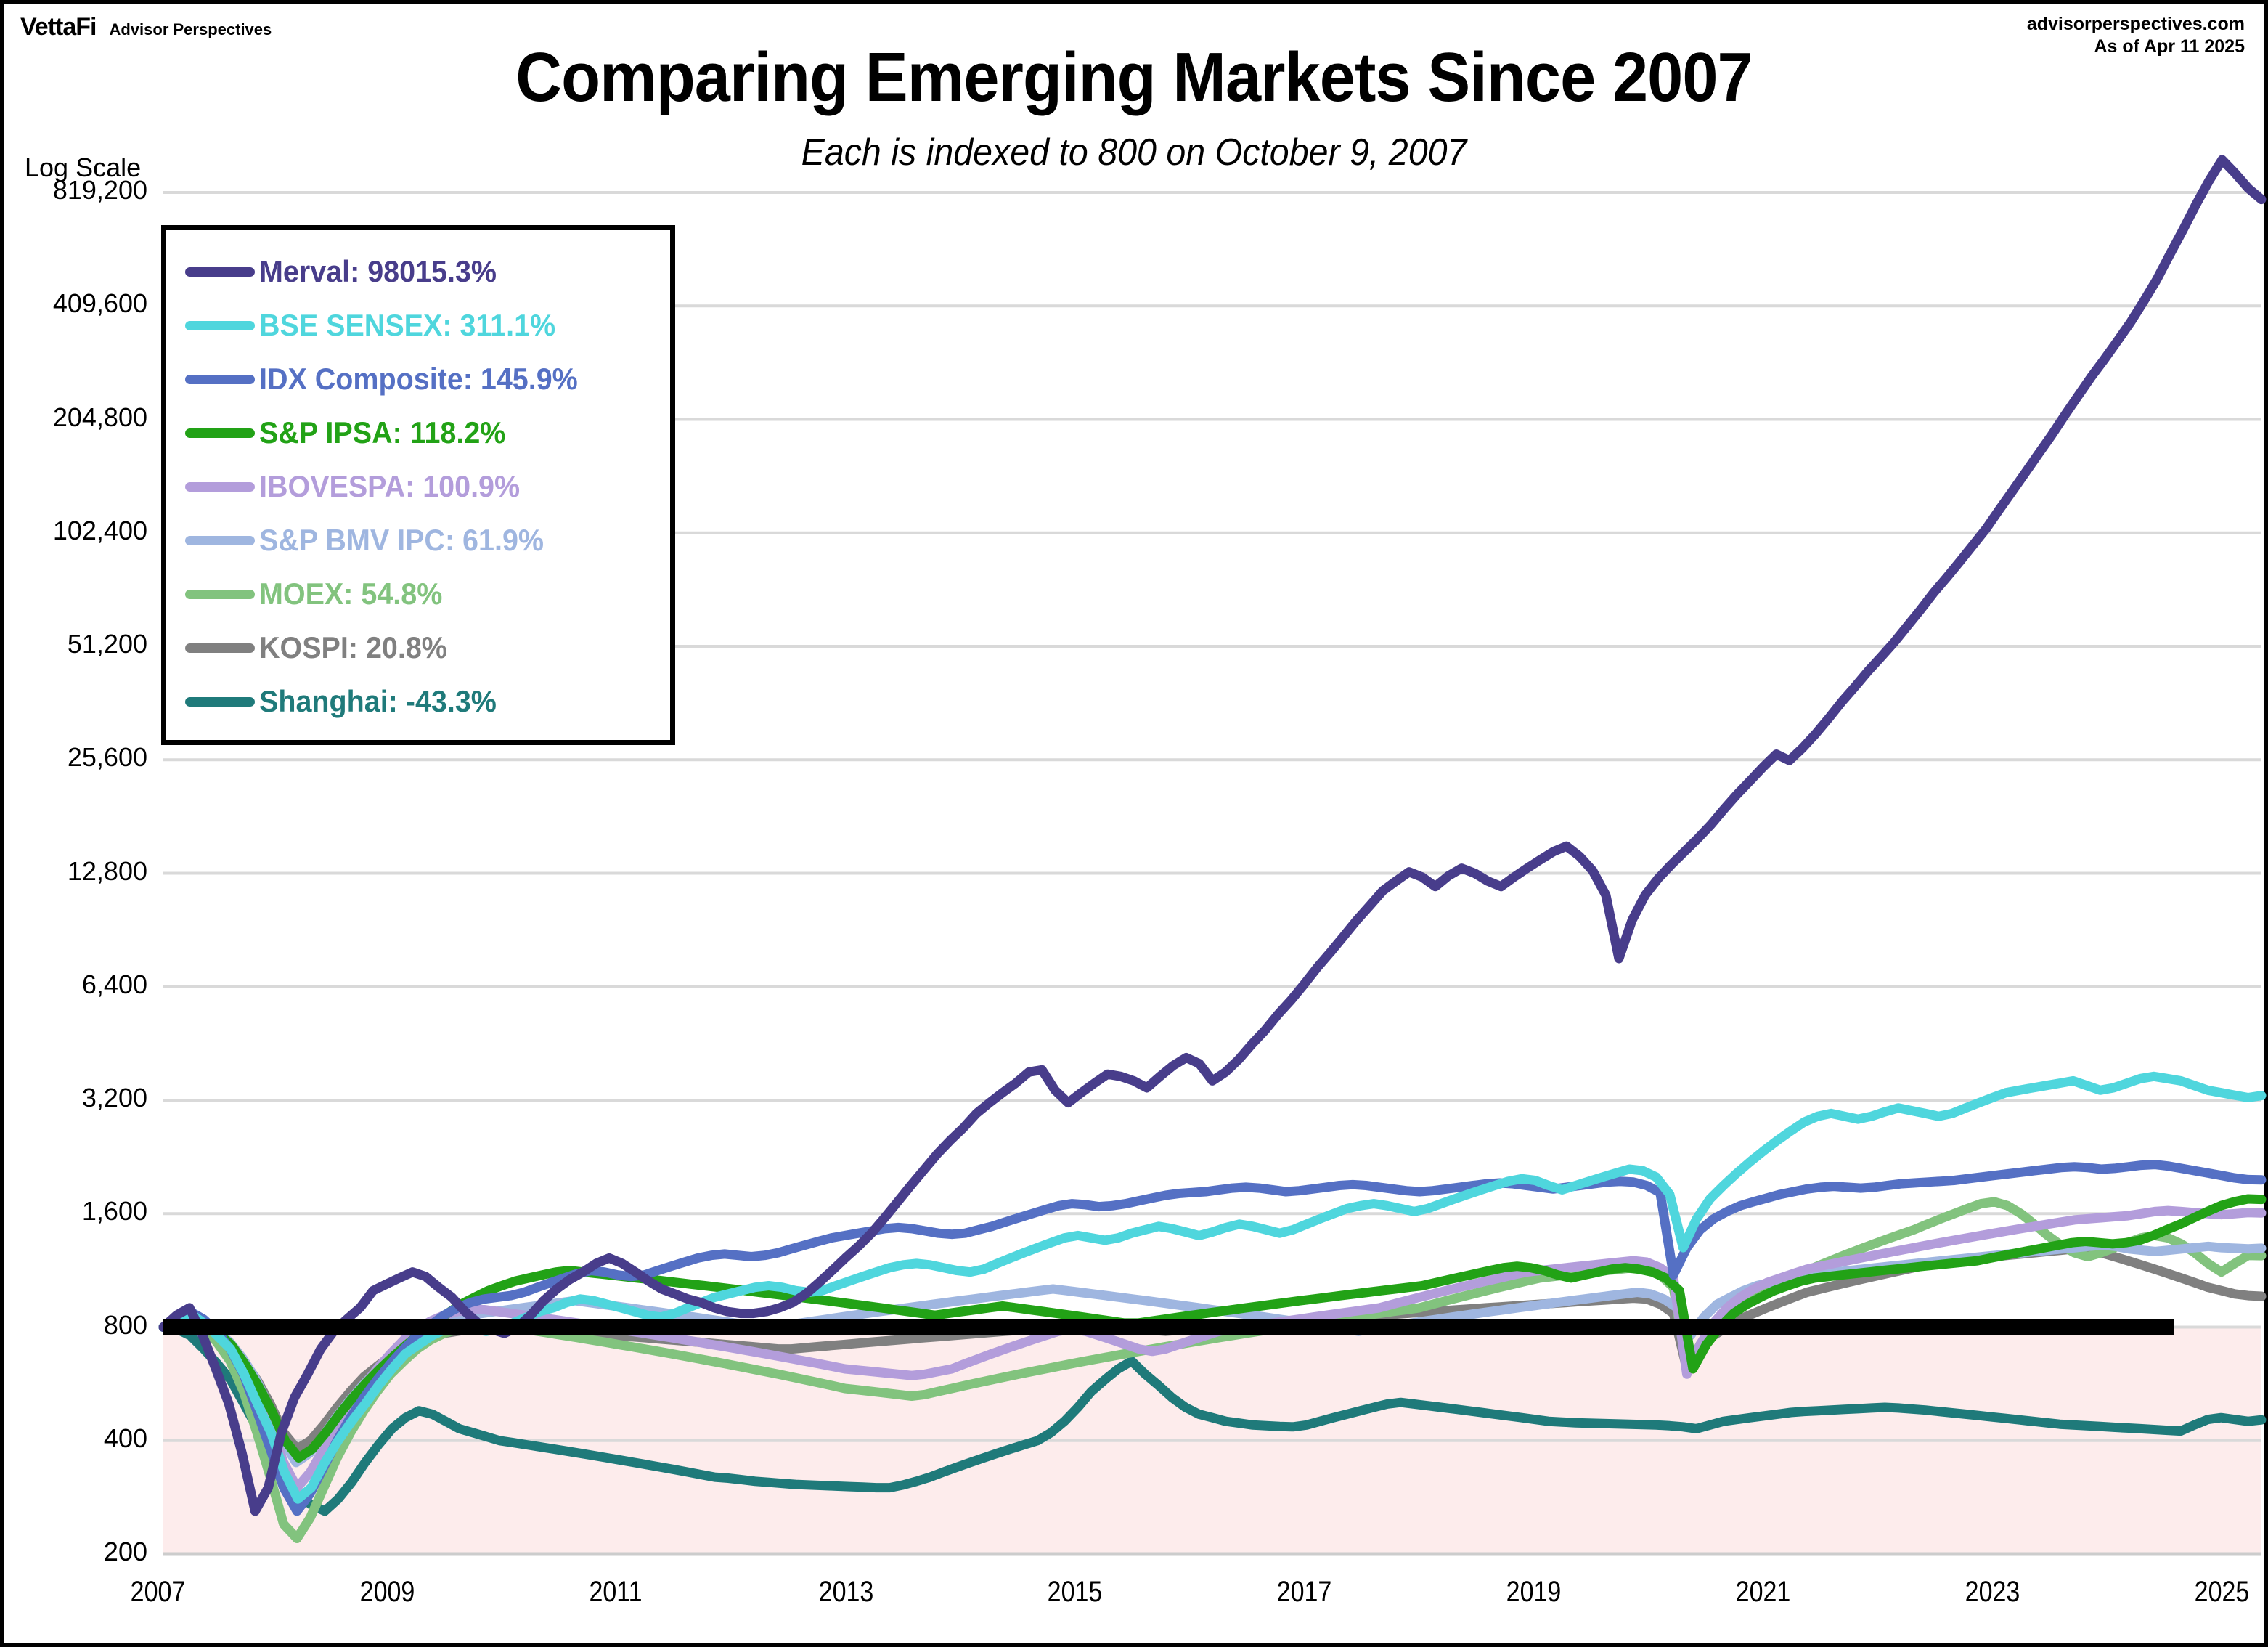  What do you see at coordinates (100, 303) in the screenshot?
I see `y-tick-label: 409,600` at bounding box center [100, 303].